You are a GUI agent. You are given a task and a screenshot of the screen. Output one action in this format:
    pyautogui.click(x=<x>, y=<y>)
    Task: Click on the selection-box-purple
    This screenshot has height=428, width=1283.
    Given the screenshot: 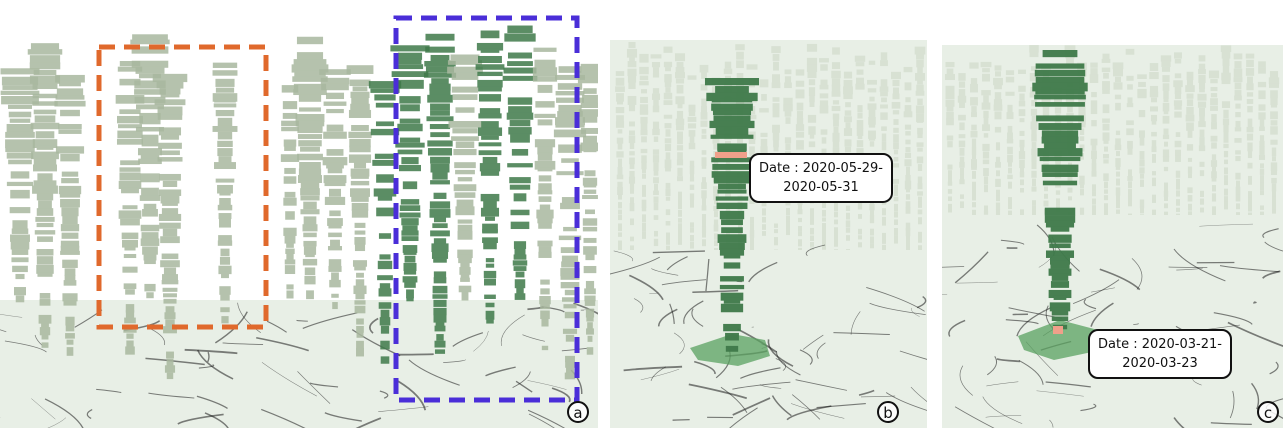 What is the action you would take?
    pyautogui.click(x=486, y=209)
    